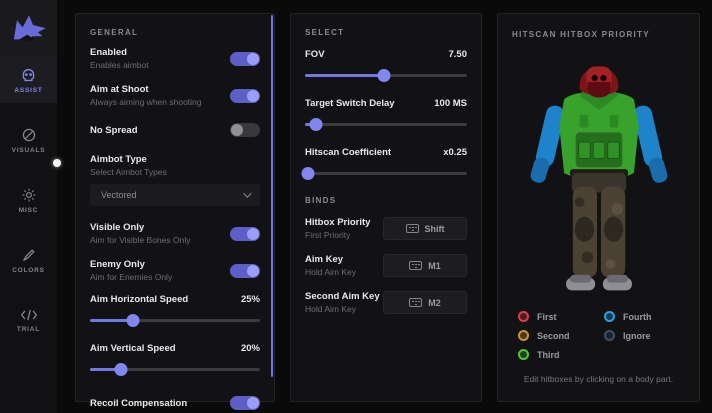  I want to click on sidebar-item-label: ASSIST, so click(28, 90).